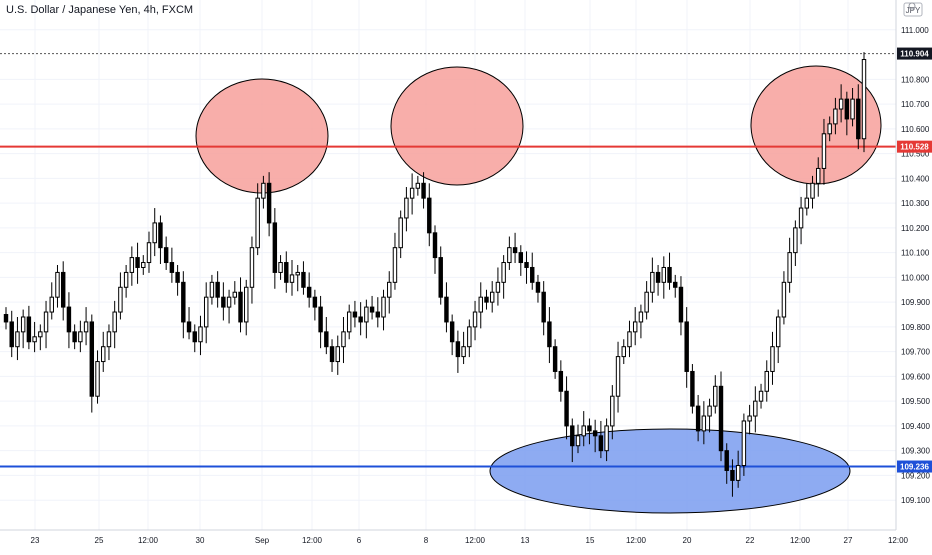 The width and height of the screenshot is (932, 555). I want to click on y-tick-label: 109.800, so click(915, 327).